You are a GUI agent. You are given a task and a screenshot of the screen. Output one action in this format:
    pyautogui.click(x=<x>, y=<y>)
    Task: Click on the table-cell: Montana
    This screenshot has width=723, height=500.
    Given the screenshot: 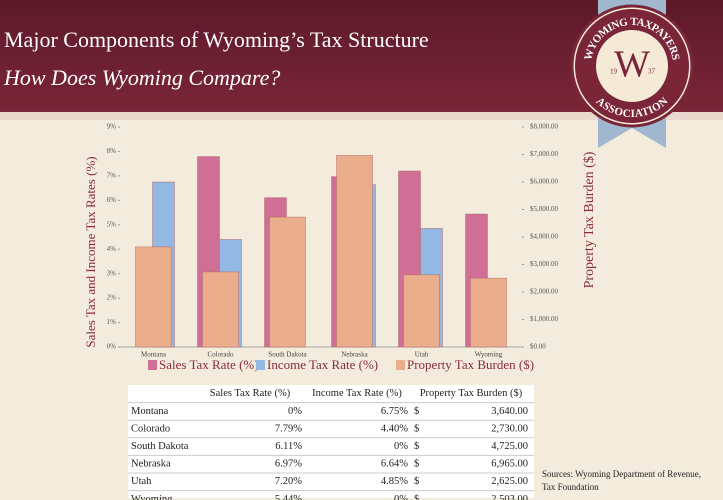 What is the action you would take?
    pyautogui.click(x=150, y=411)
    